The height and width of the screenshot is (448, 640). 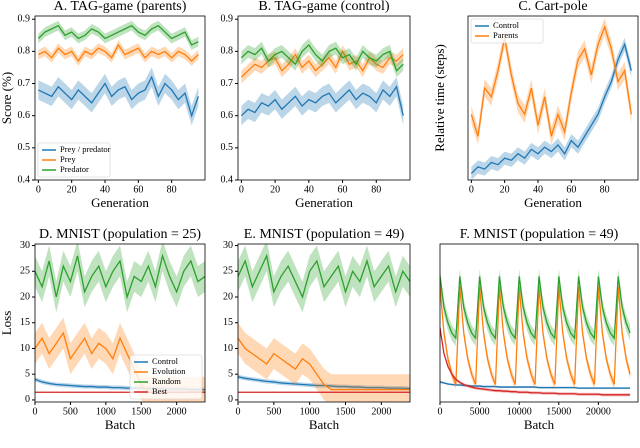 What do you see at coordinates (480, 411) in the screenshot?
I see `x-tick-label: 5000` at bounding box center [480, 411].